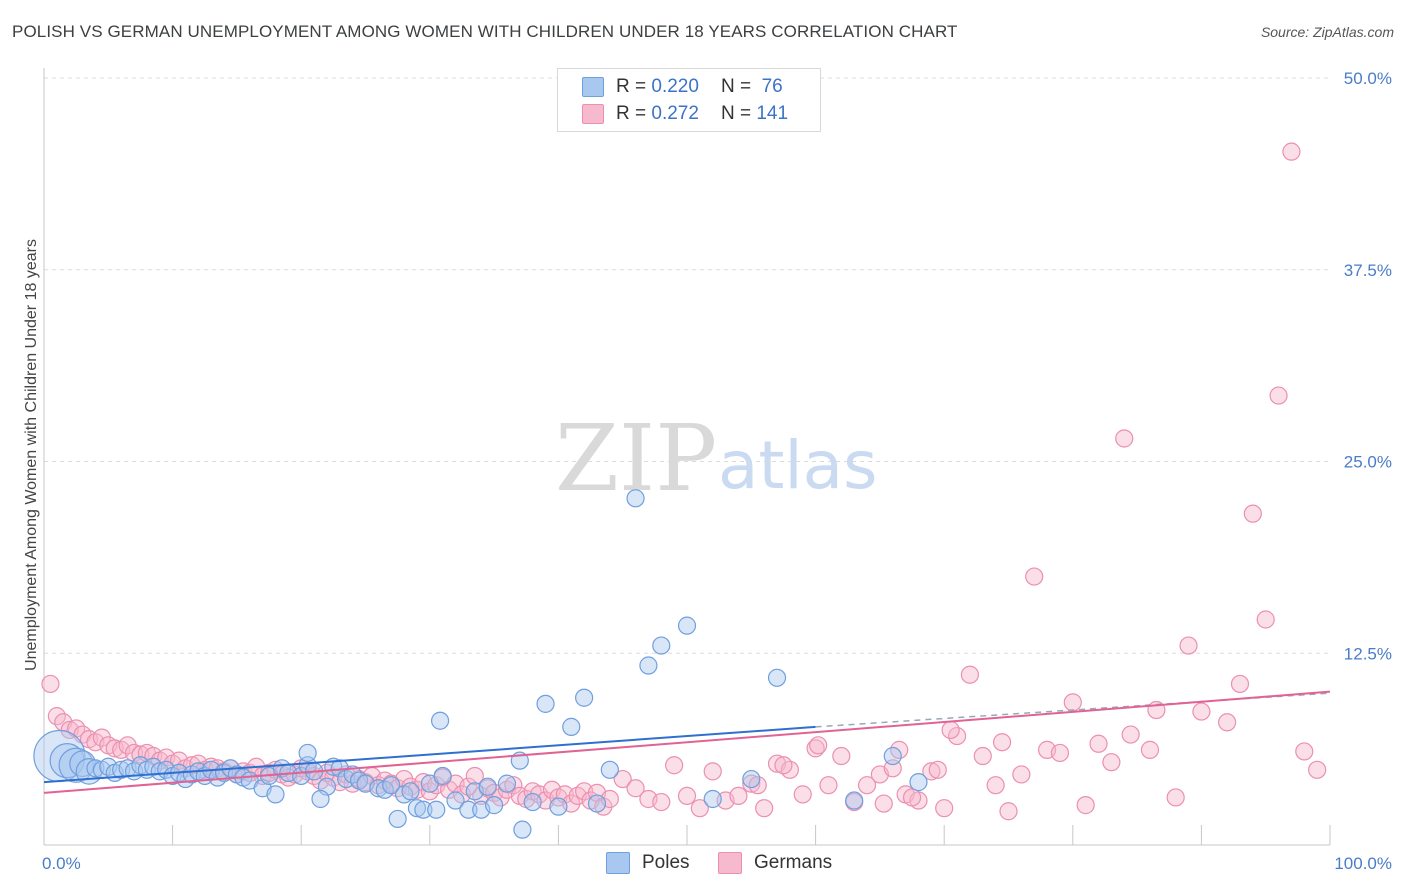 The height and width of the screenshot is (892, 1406). What do you see at coordinates (772, 86) in the screenshot?
I see `legend-n-value: 76` at bounding box center [772, 86].